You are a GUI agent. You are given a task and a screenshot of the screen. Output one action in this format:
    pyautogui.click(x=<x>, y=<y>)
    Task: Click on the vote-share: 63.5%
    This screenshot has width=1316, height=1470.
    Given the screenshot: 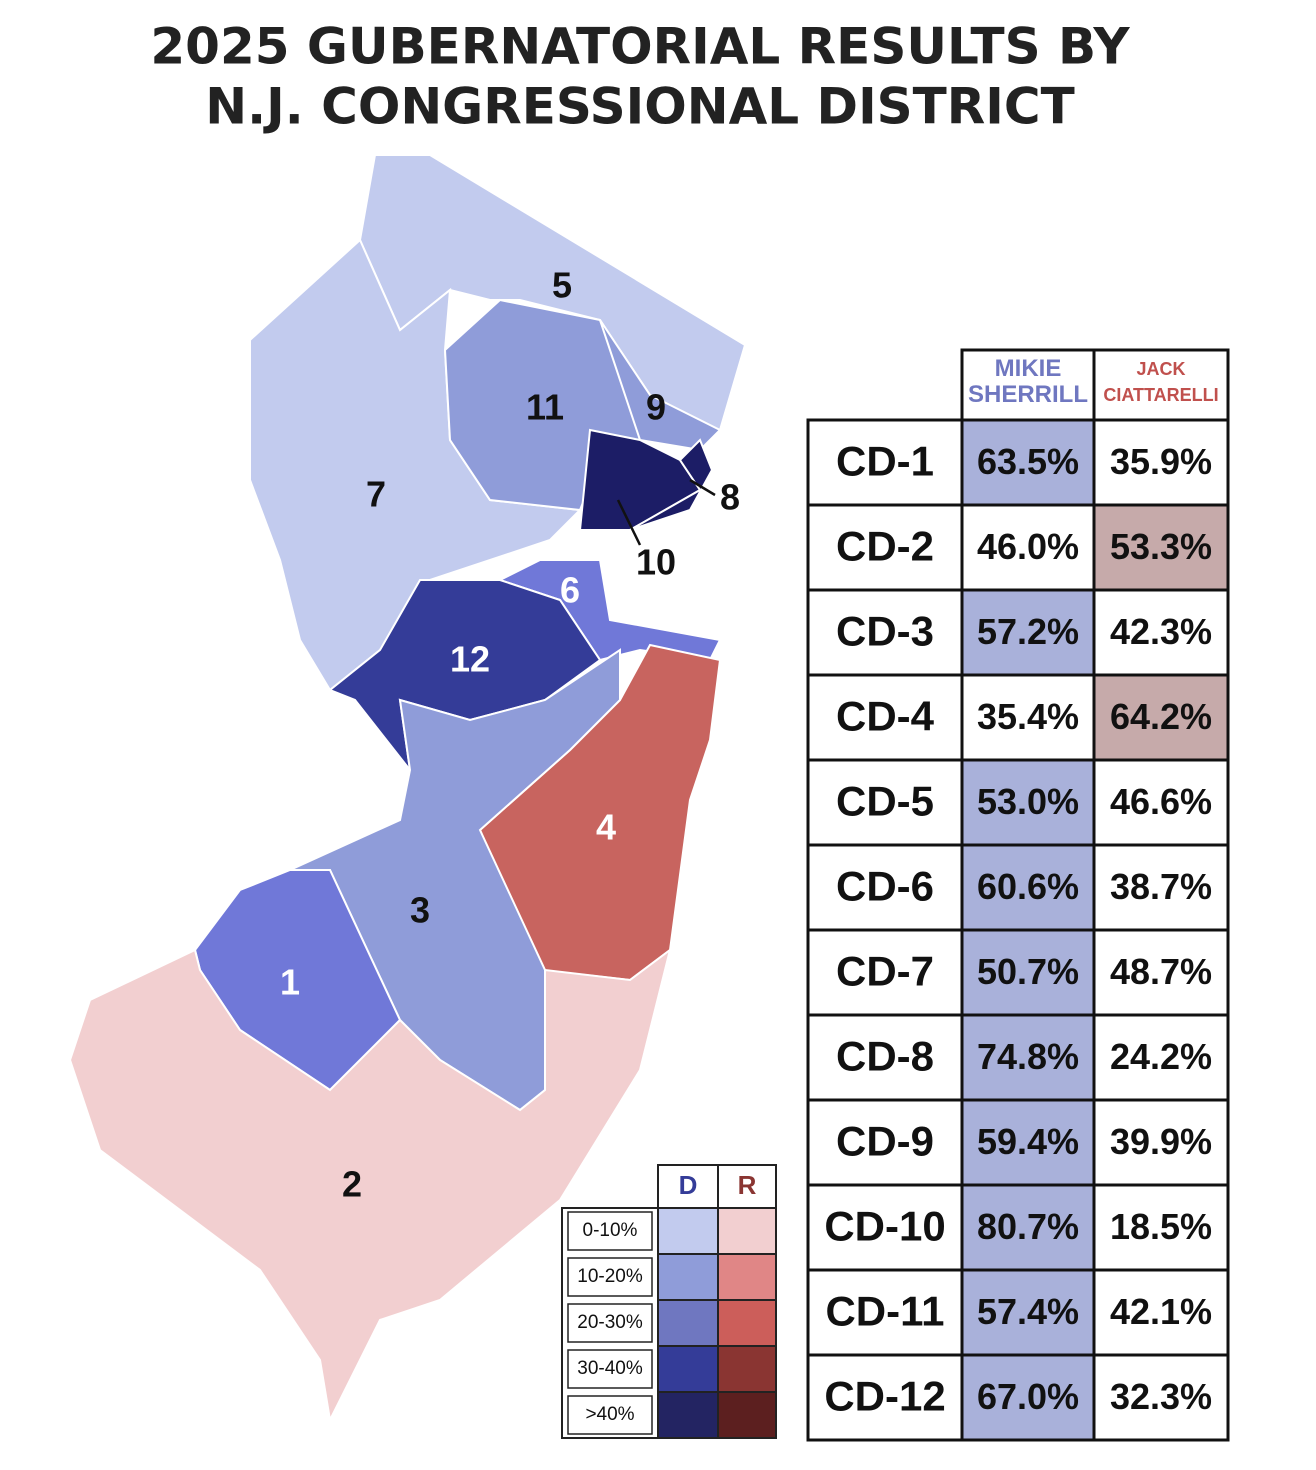 What is the action you would take?
    pyautogui.click(x=1028, y=461)
    